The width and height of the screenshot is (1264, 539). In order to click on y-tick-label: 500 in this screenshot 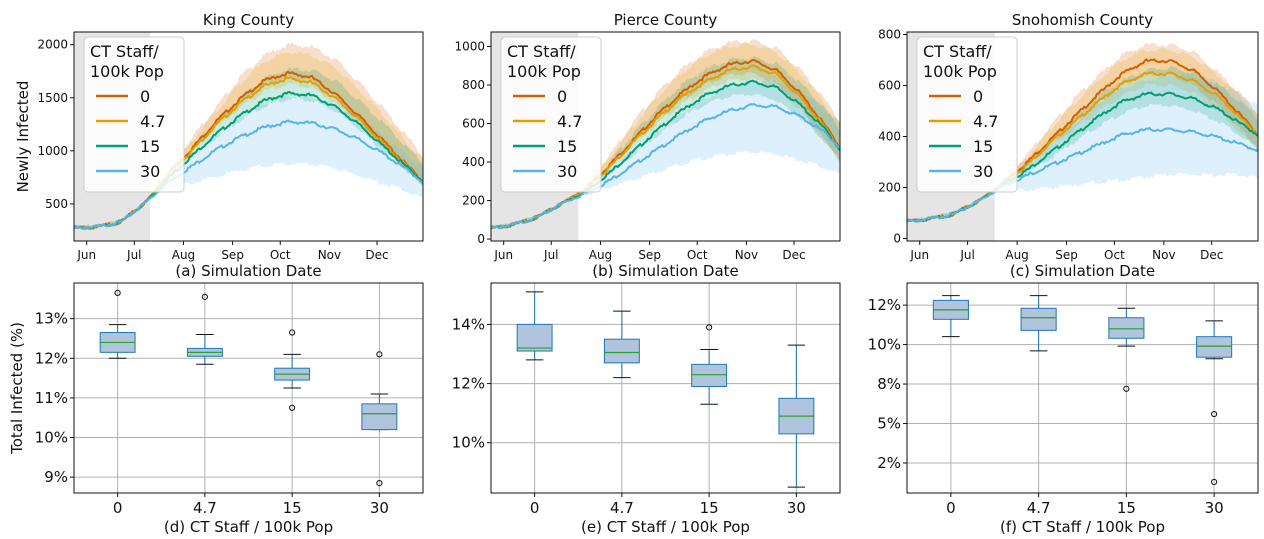, I will do `click(56, 204)`.